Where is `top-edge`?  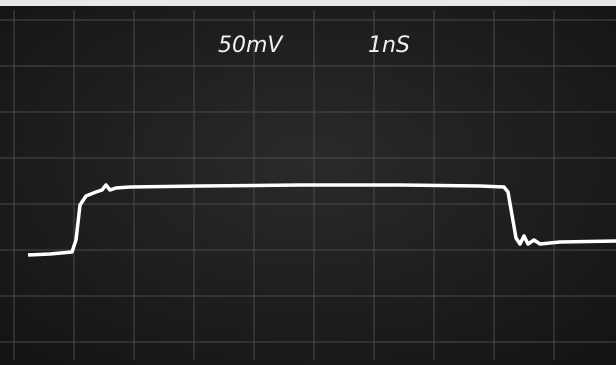
top-edge is located at coordinates (308, 3).